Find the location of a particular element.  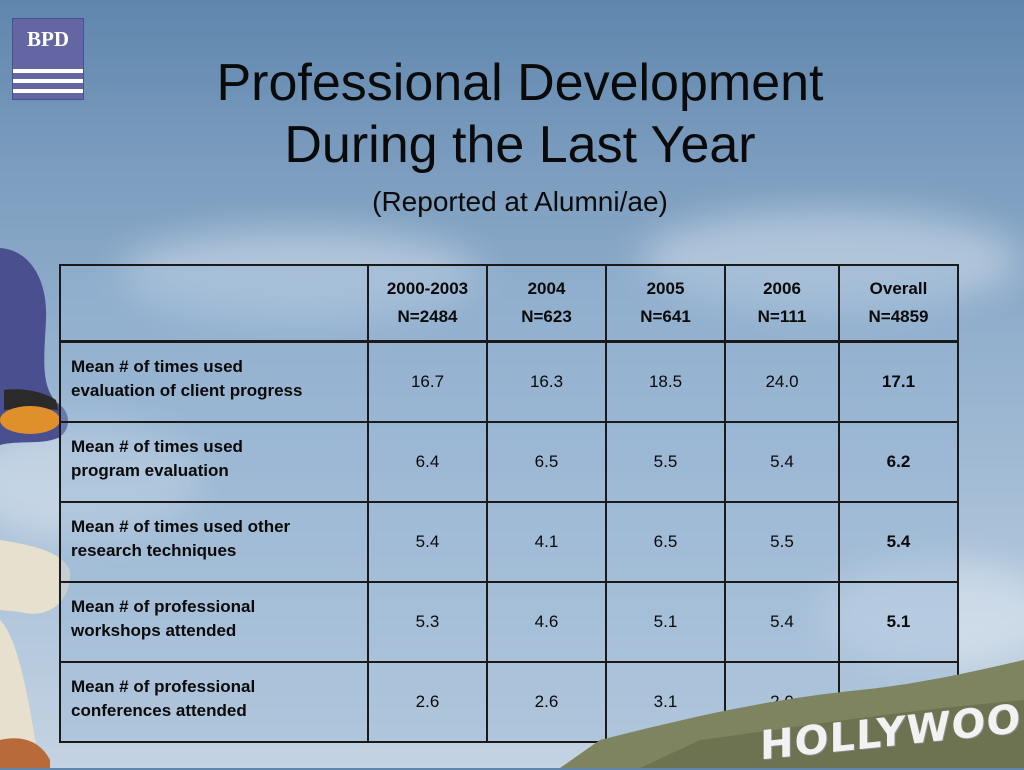

hills-background is located at coordinates (792, 714).